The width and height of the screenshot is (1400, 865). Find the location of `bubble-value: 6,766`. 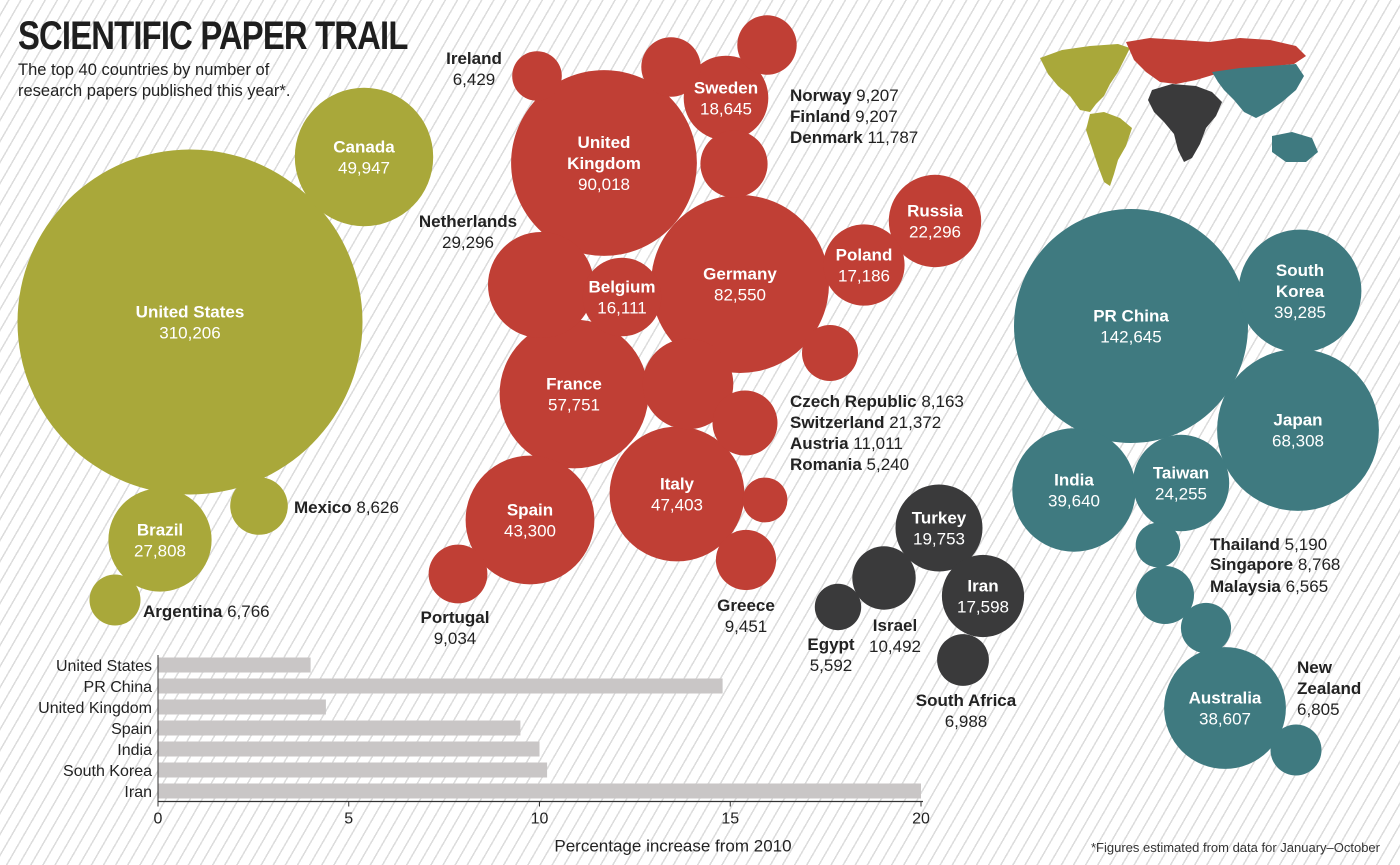

bubble-value: 6,766 is located at coordinates (245, 611).